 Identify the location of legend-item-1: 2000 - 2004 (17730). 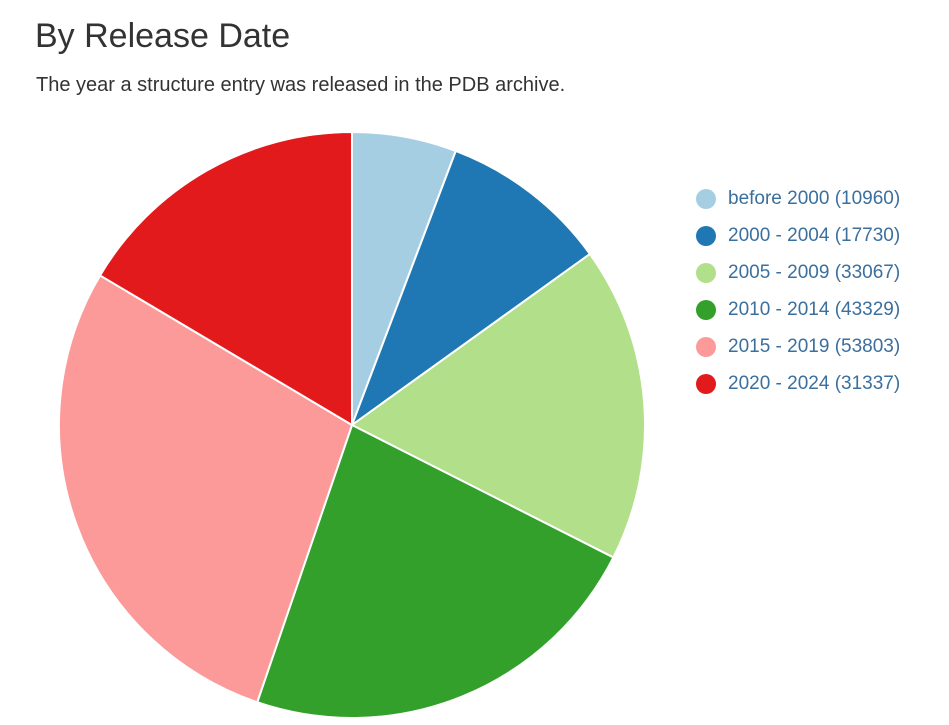
(797, 243).